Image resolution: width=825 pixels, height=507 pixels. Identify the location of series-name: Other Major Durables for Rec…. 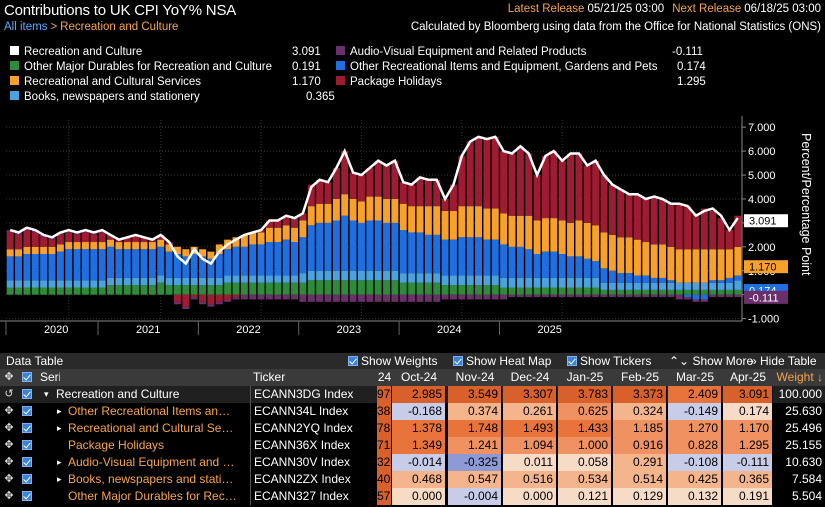
(152, 496).